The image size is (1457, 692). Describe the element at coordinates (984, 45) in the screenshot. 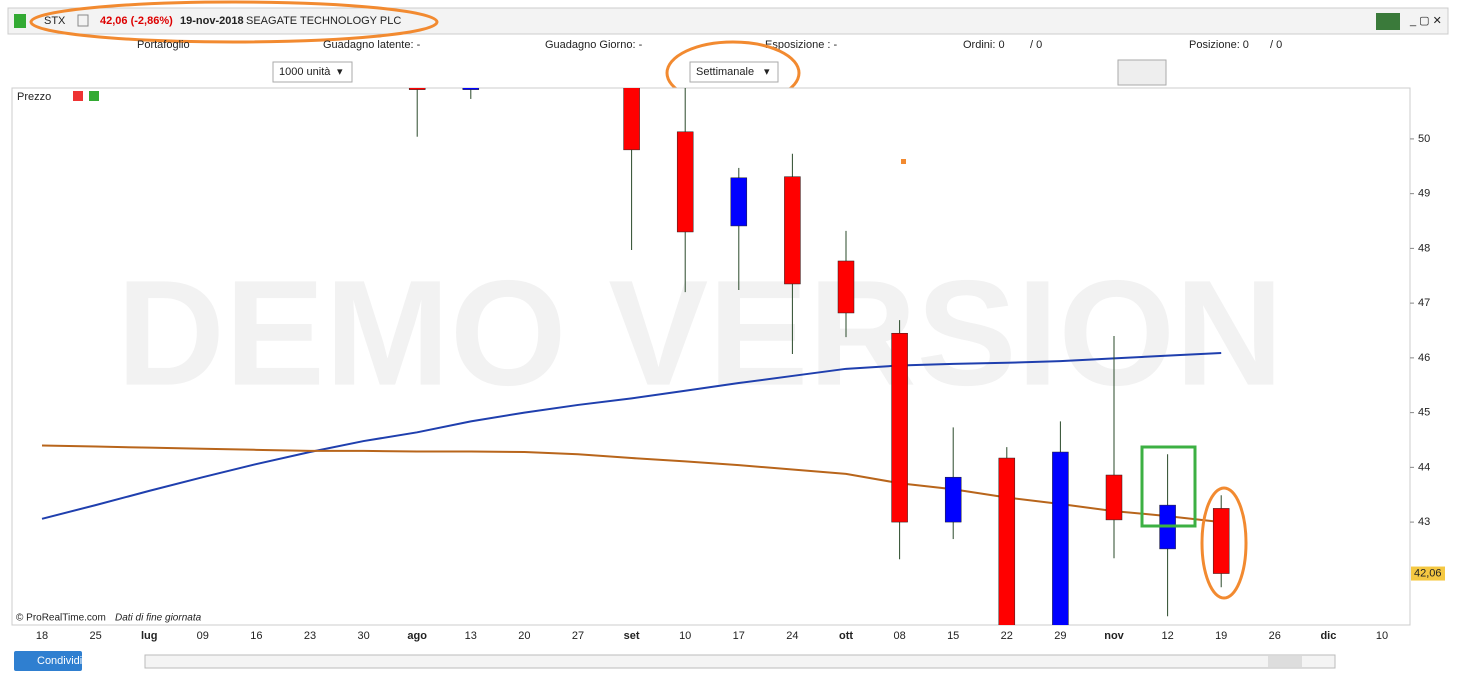

I see `orders: Ordini: 0` at that location.